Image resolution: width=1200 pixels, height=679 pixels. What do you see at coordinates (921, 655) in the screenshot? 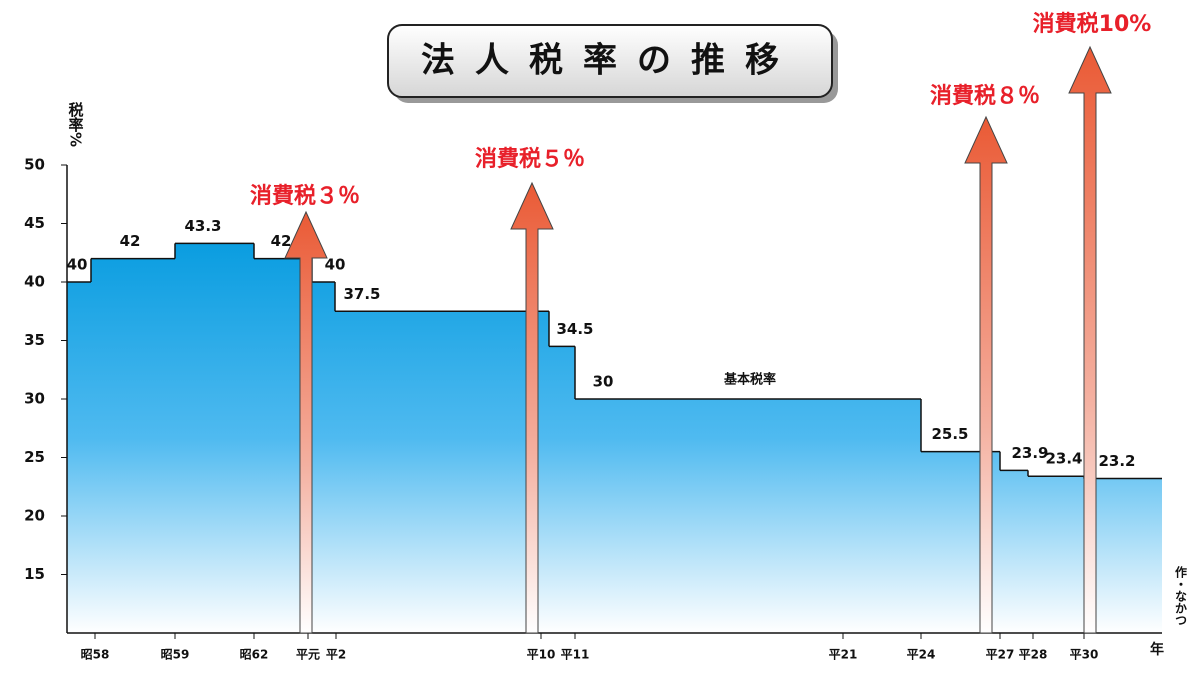
I see `x-tick-label: 平24` at bounding box center [921, 655].